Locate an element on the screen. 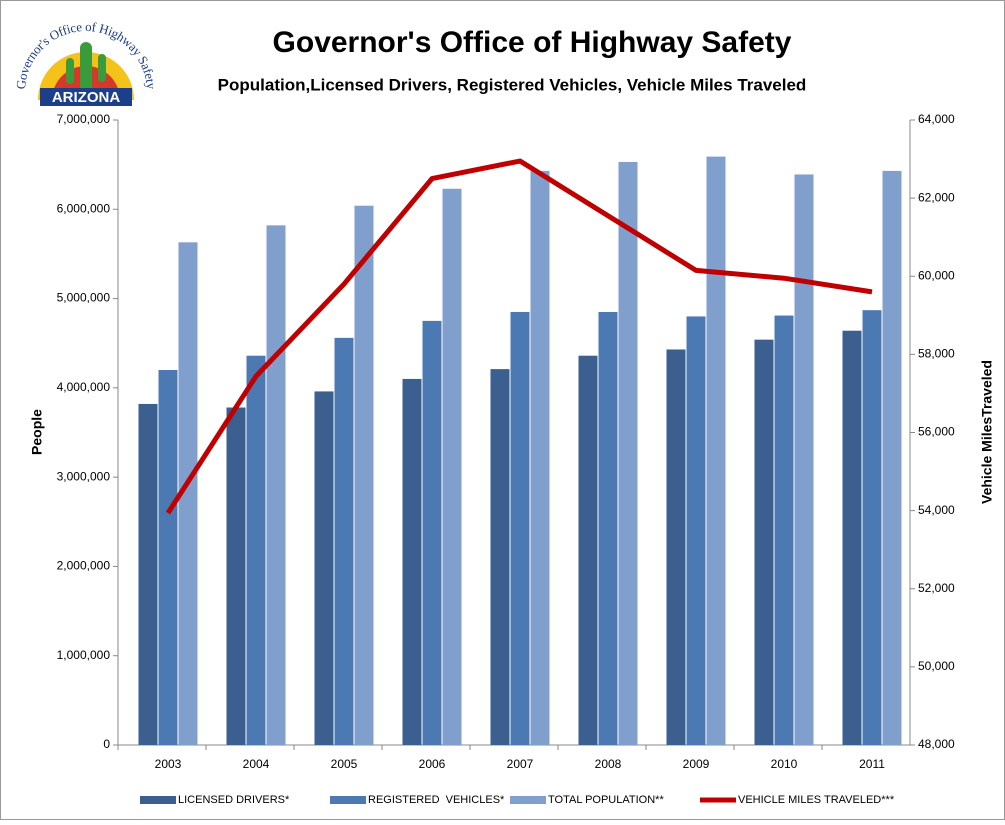 This screenshot has height=825, width=1005. x-tick-label: 2005 is located at coordinates (344, 764).